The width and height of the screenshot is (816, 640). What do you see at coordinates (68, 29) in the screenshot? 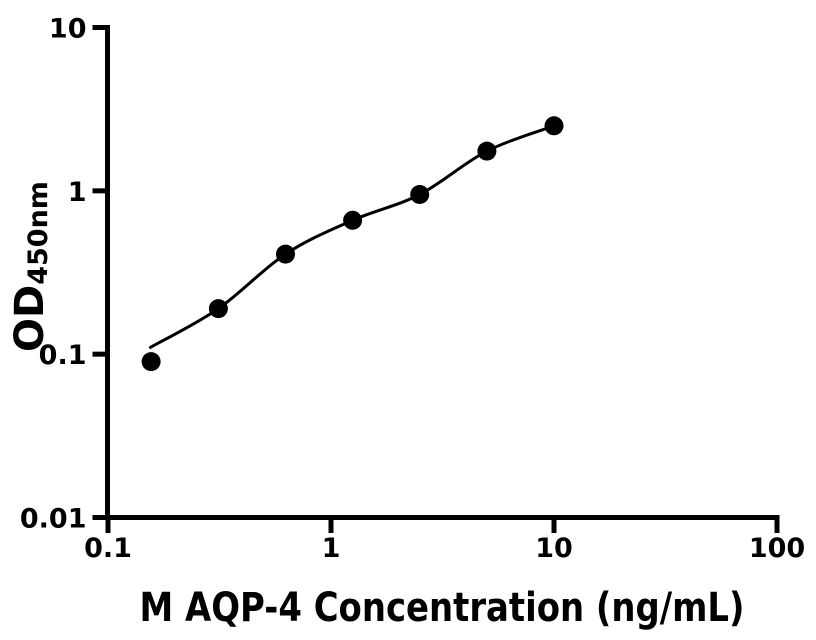
I see `y-tick-label: 10` at bounding box center [68, 29].